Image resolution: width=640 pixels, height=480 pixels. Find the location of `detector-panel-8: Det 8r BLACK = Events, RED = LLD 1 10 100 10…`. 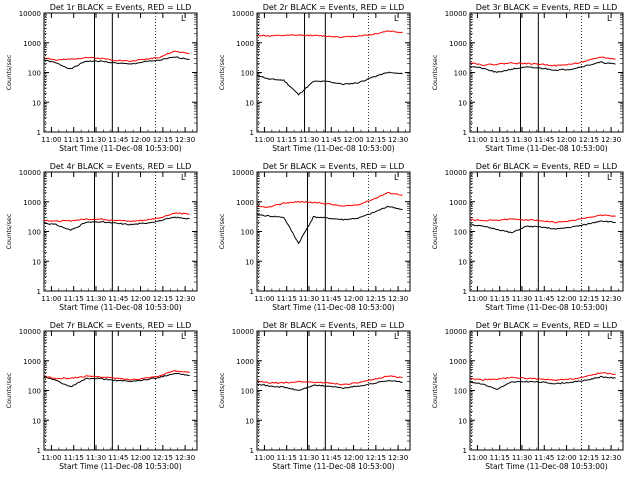

detector-panel-8: Det 8r BLACK = Events, RED = LLD 1 10 100 10… is located at coordinates (314, 396).